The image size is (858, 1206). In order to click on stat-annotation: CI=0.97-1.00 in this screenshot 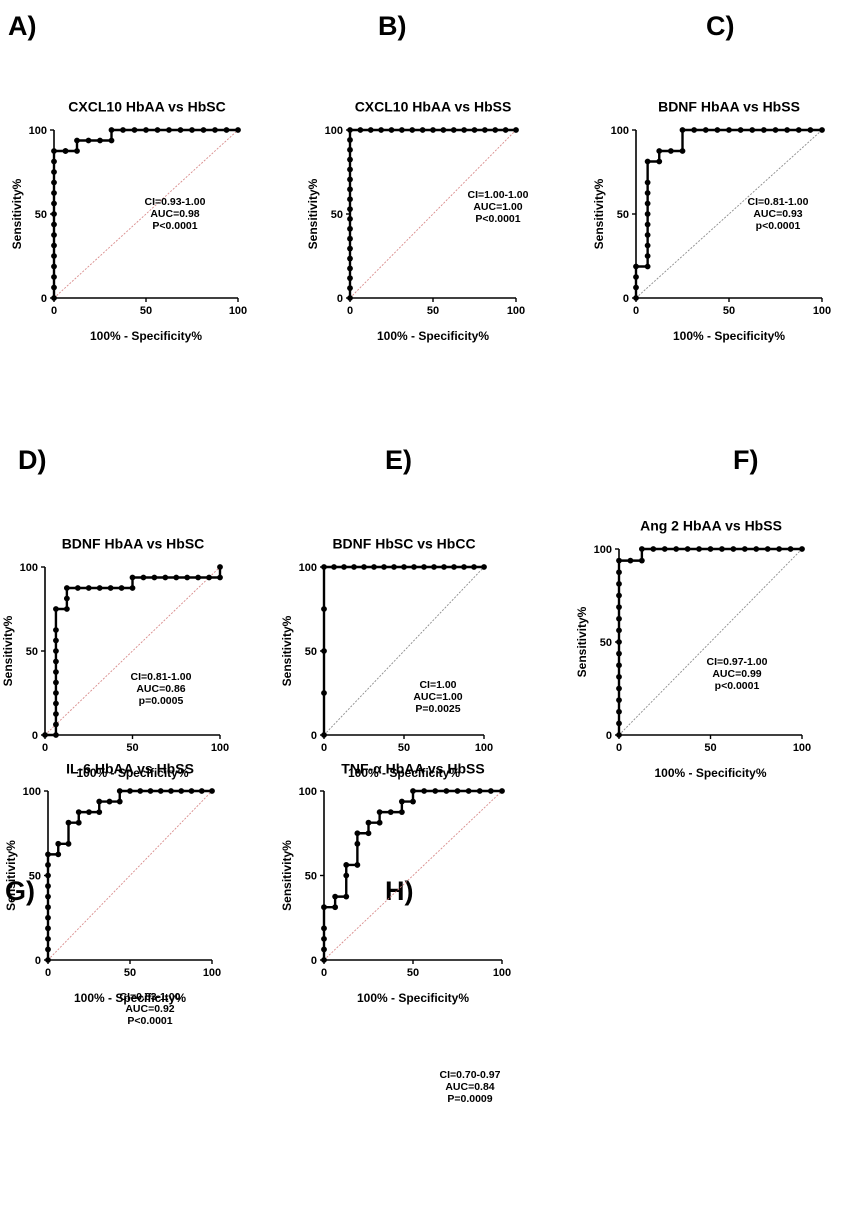, I will do `click(736, 662)`.